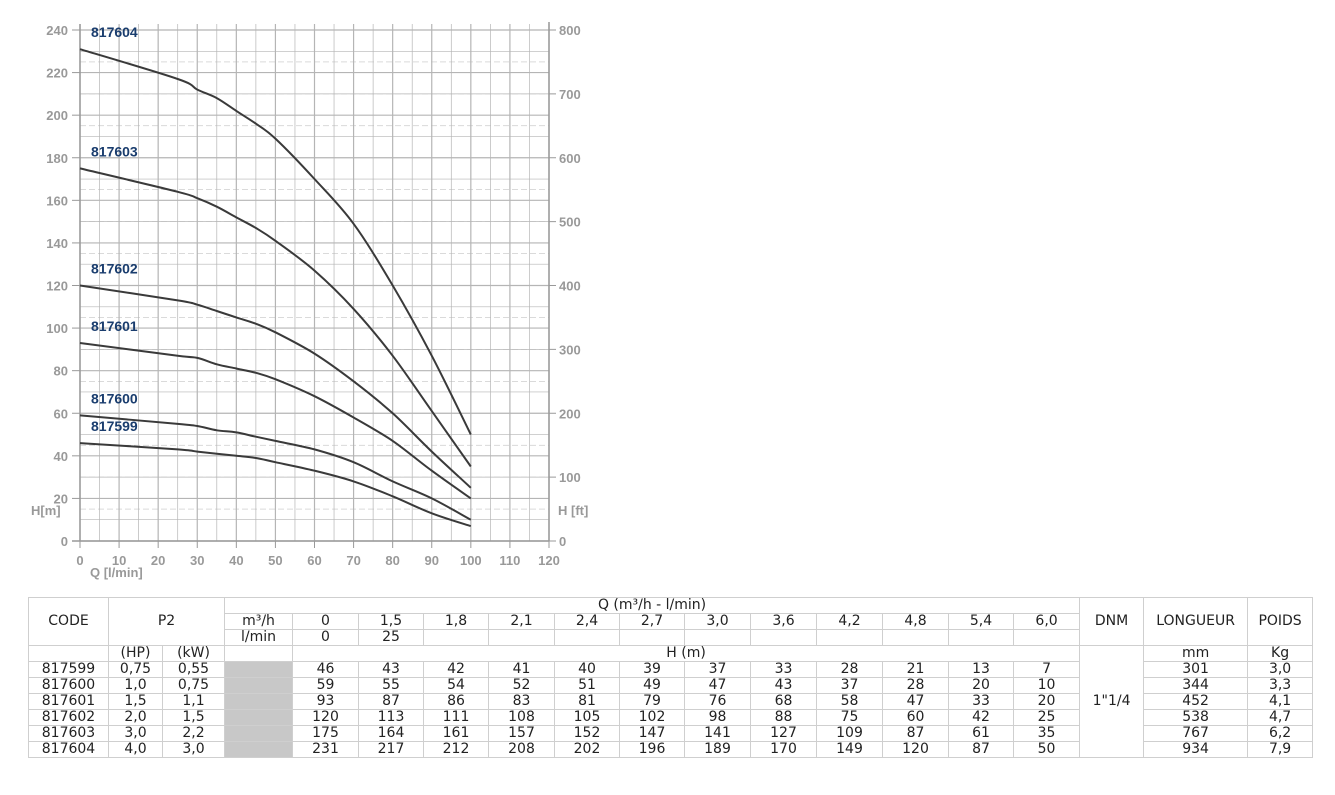 The height and width of the screenshot is (795, 1335). I want to click on m3h-value: 1,8, so click(456, 621).